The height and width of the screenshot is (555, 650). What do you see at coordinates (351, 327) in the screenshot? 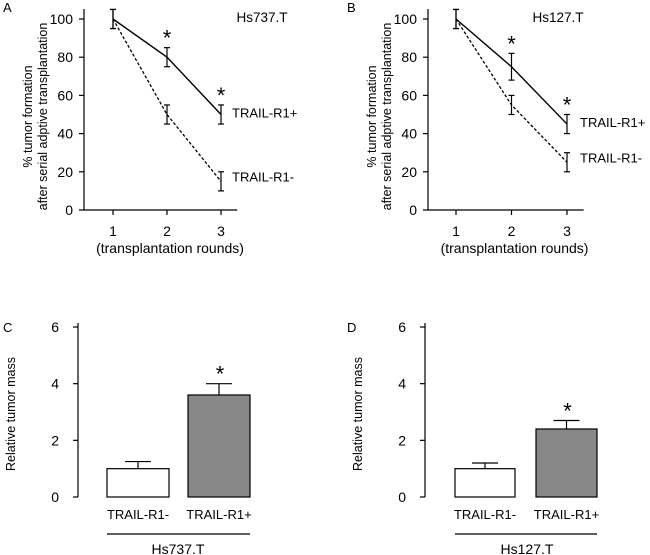
I see `panel-letter: D` at bounding box center [351, 327].